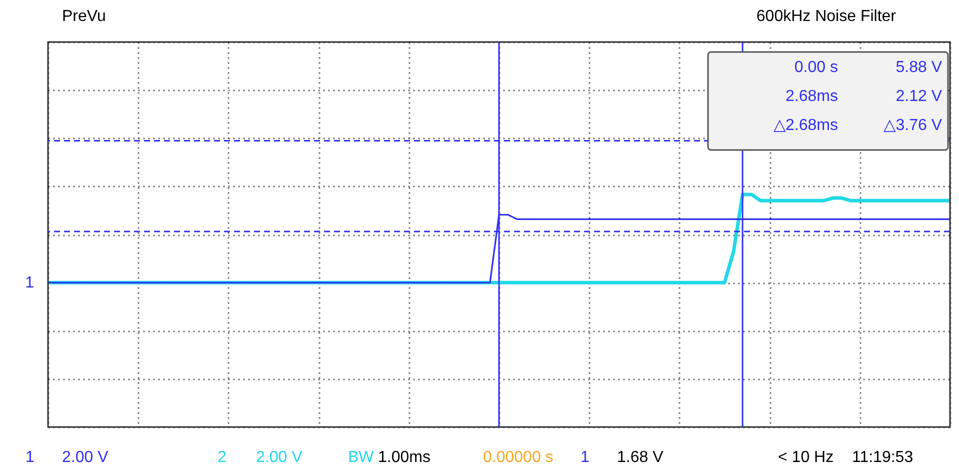  Describe the element at coordinates (806, 125) in the screenshot. I see `text: △2.68ms` at that location.